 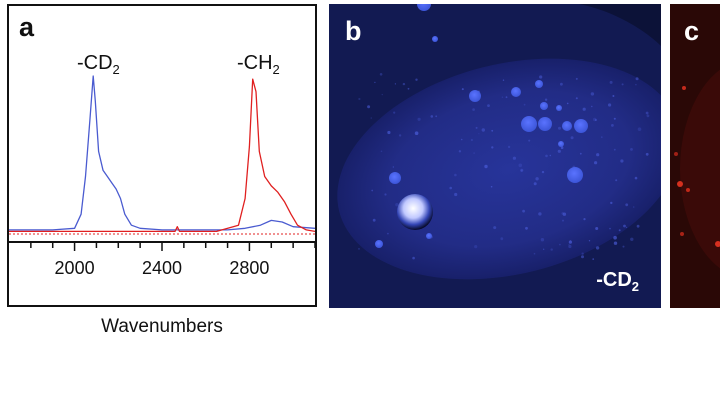 I want to click on panel-b-channel-label: -CD2, so click(x=617, y=281).